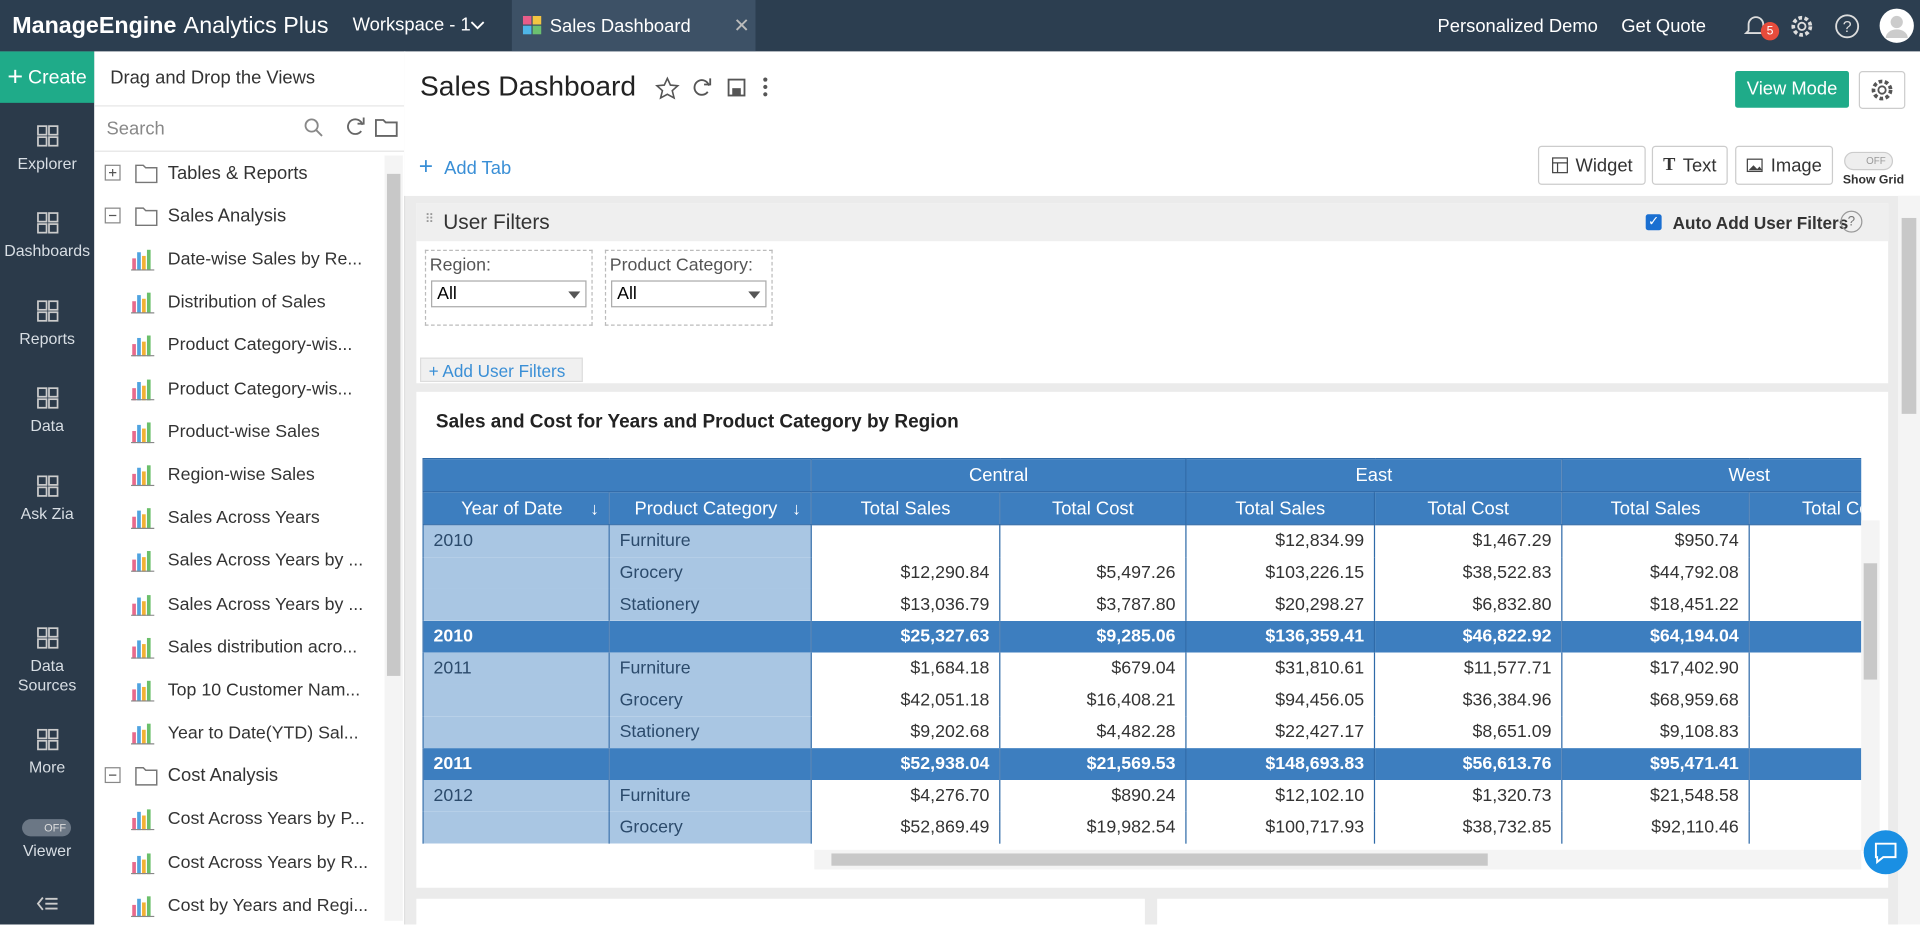 This screenshot has height=925, width=1920. What do you see at coordinates (238, 216) in the screenshot?
I see `folder: Sales Analysis` at bounding box center [238, 216].